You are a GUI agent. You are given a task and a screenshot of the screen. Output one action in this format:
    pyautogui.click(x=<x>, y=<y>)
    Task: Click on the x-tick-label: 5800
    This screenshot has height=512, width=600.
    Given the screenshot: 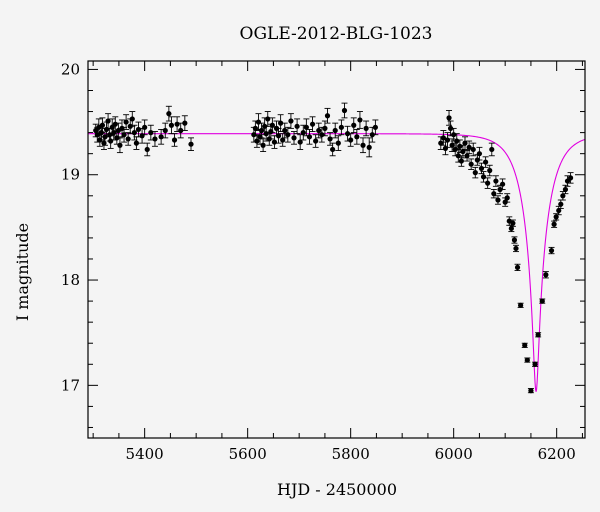 What is the action you would take?
    pyautogui.click(x=351, y=454)
    